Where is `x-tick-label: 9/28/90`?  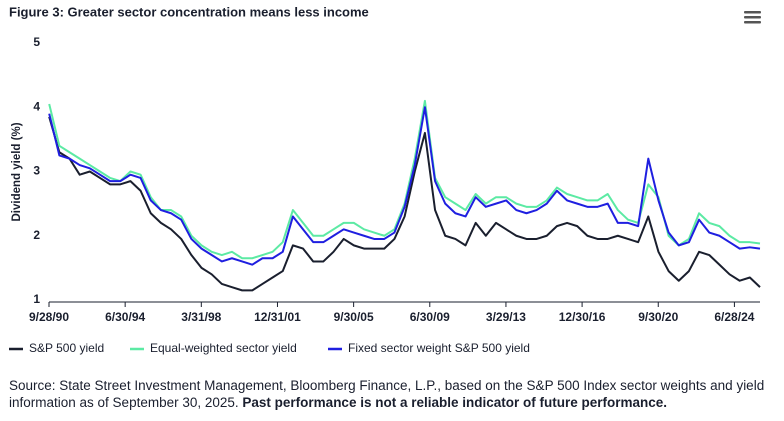 x-tick-label: 9/28/90 is located at coordinates (49, 317).